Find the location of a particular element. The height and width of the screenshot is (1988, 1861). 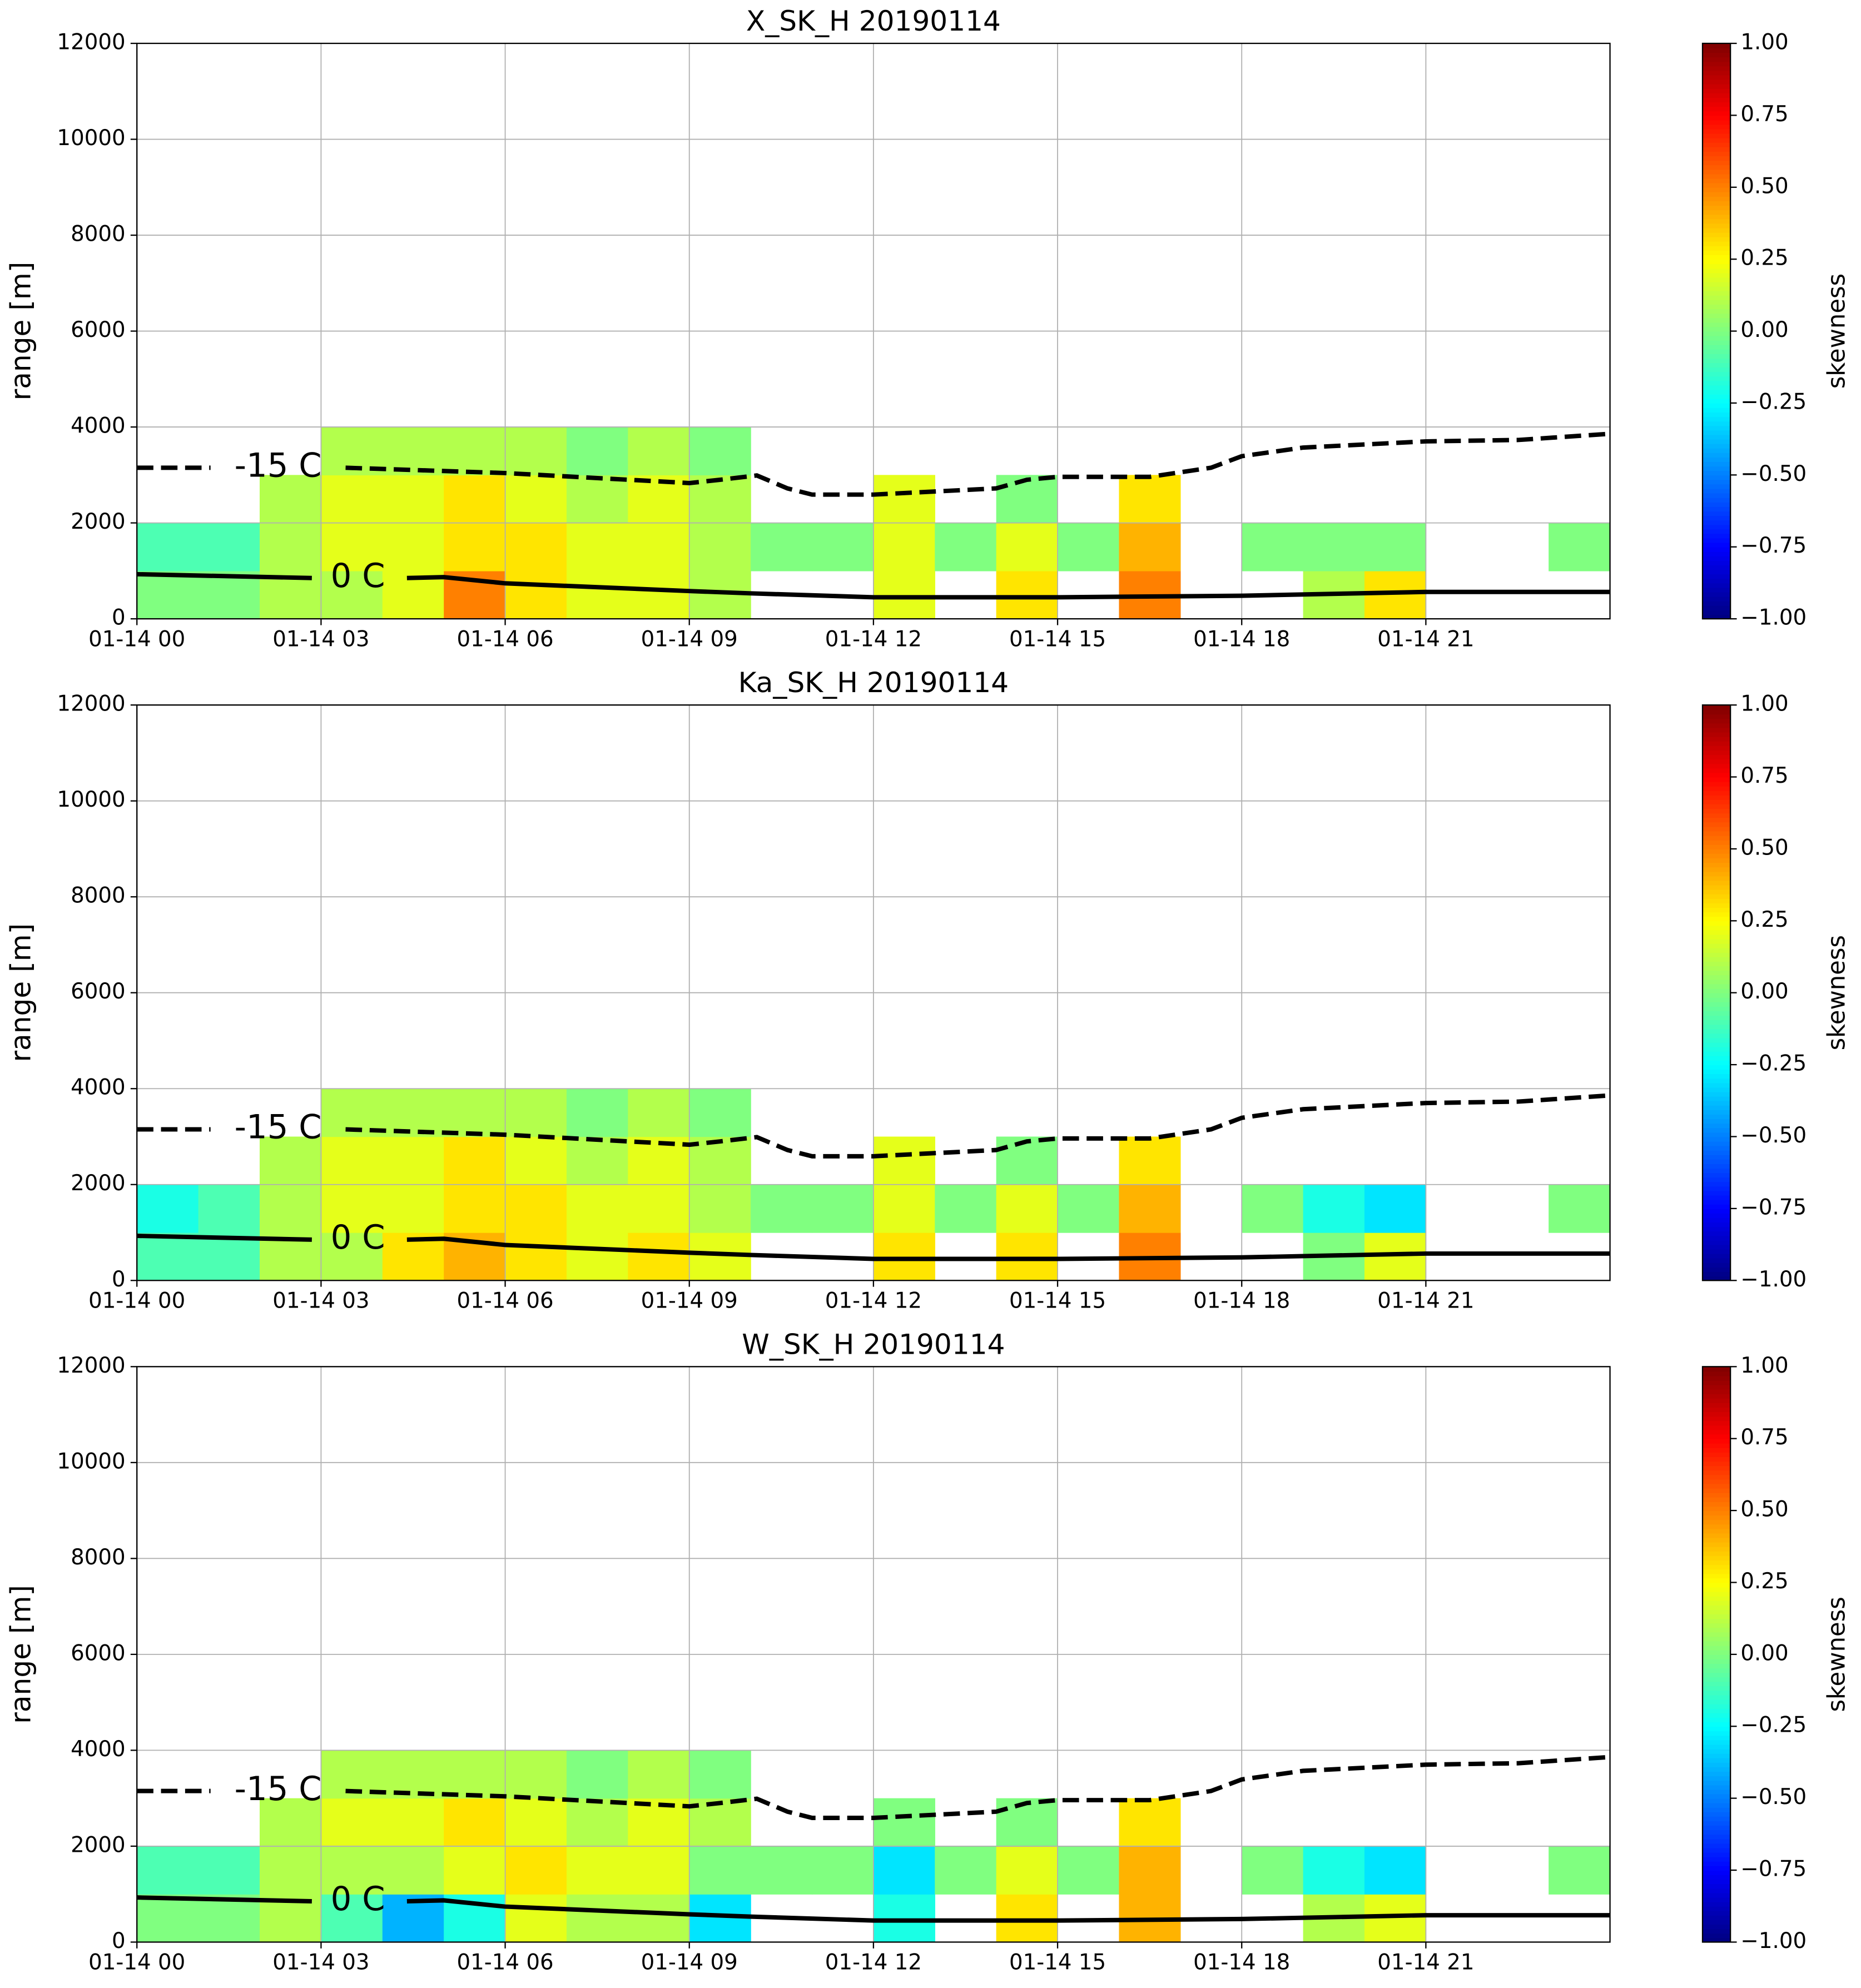

chart-title: Ka_SK_H 20190114 is located at coordinates (873, 682).